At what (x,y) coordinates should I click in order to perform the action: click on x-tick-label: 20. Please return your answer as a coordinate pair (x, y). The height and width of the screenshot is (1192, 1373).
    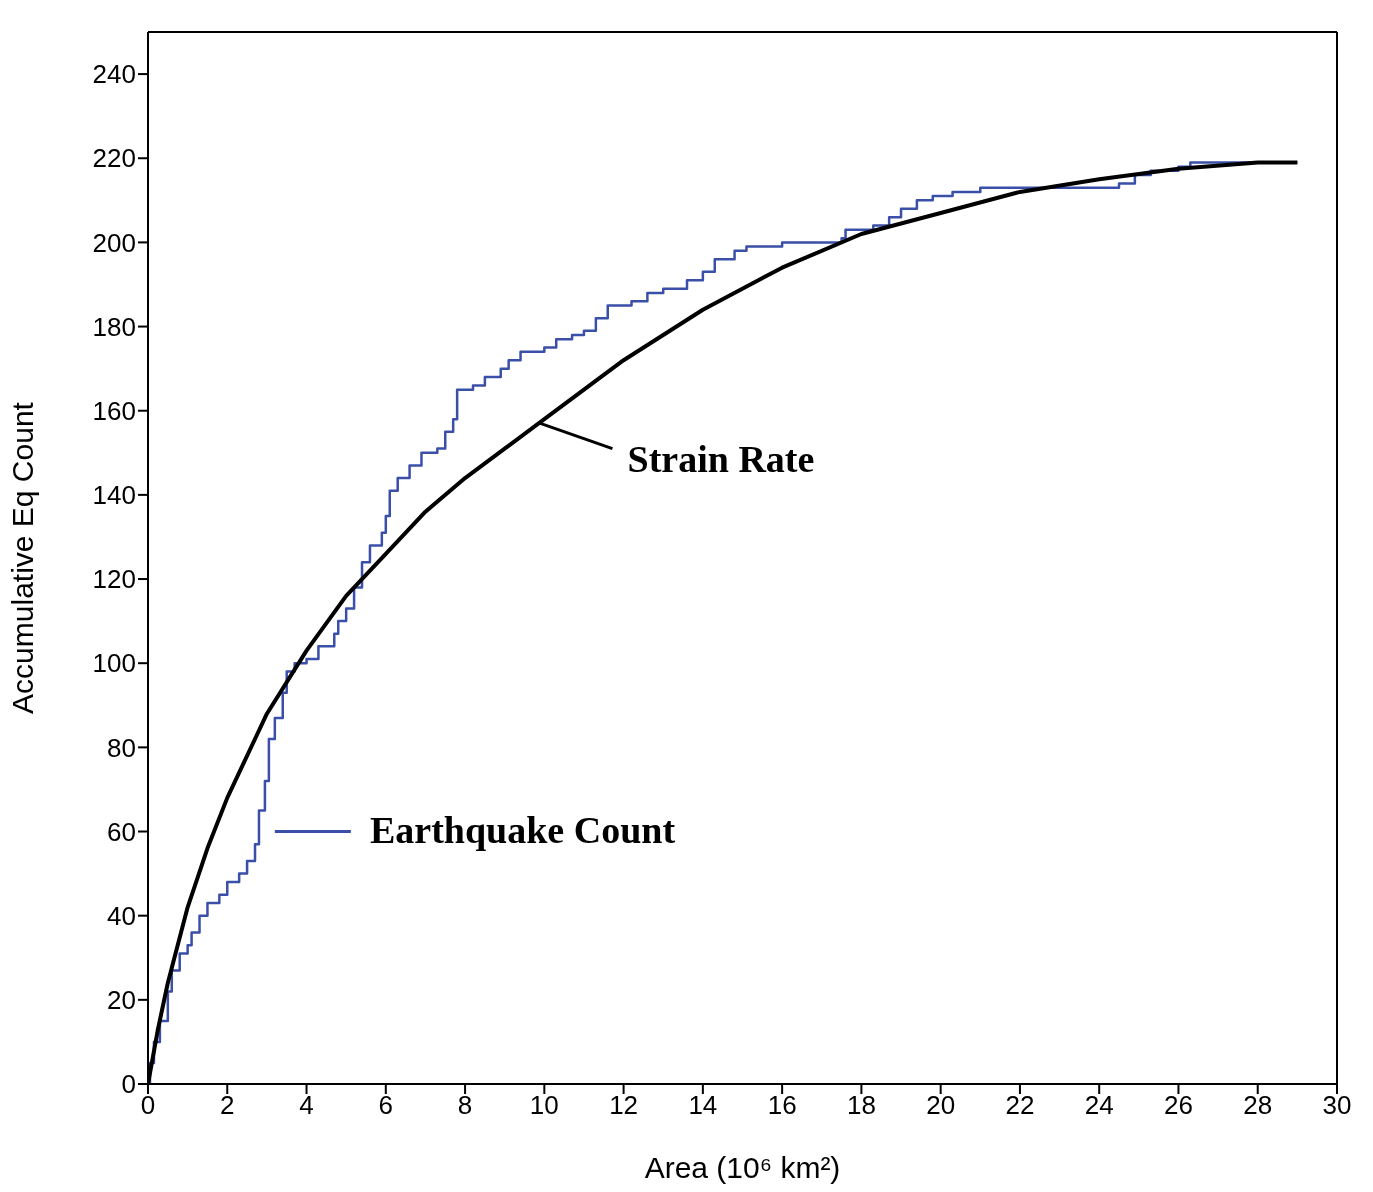
    Looking at the image, I should click on (941, 1105).